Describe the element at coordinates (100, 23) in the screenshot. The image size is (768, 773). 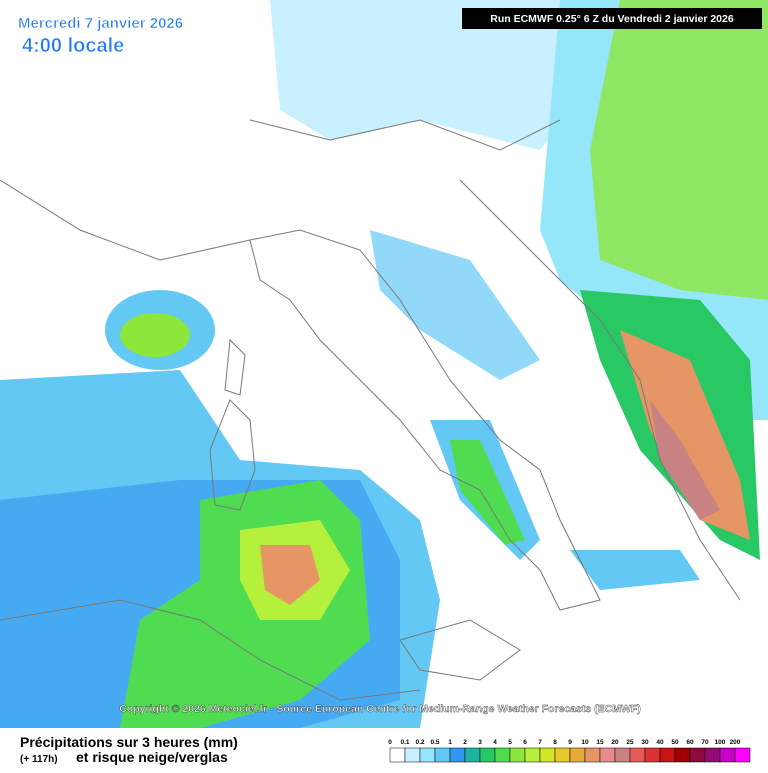
I see `map-date: Mercredi 7 janvier 2026` at that location.